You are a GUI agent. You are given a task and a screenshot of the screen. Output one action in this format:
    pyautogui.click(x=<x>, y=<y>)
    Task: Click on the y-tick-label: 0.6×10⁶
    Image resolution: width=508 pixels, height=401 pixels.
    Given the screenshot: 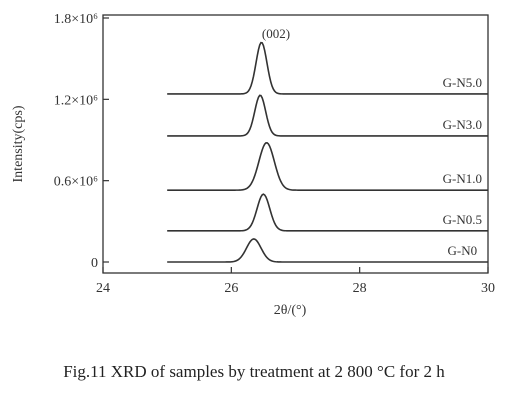 What is the action you would take?
    pyautogui.click(x=76, y=182)
    